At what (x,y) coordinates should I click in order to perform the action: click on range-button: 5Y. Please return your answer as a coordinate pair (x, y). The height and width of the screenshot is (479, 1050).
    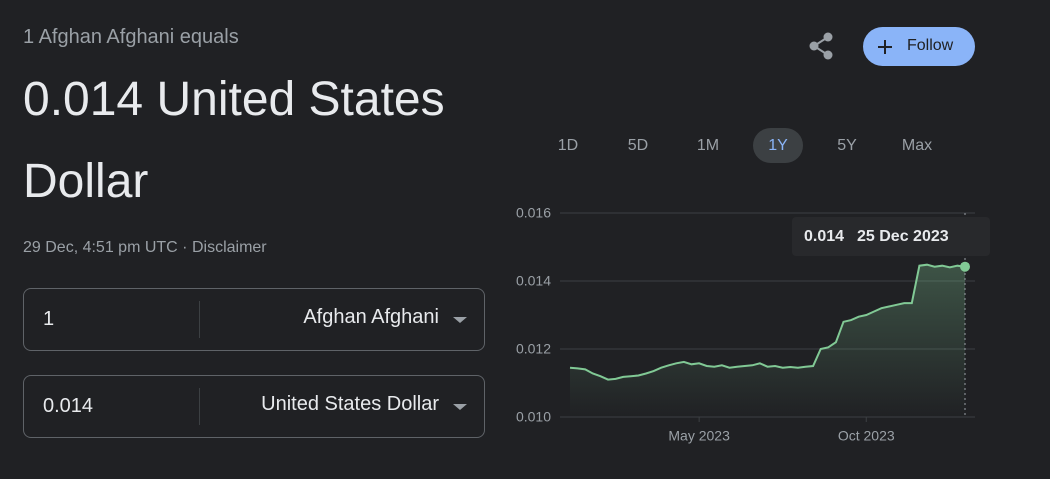
    Looking at the image, I should click on (847, 145).